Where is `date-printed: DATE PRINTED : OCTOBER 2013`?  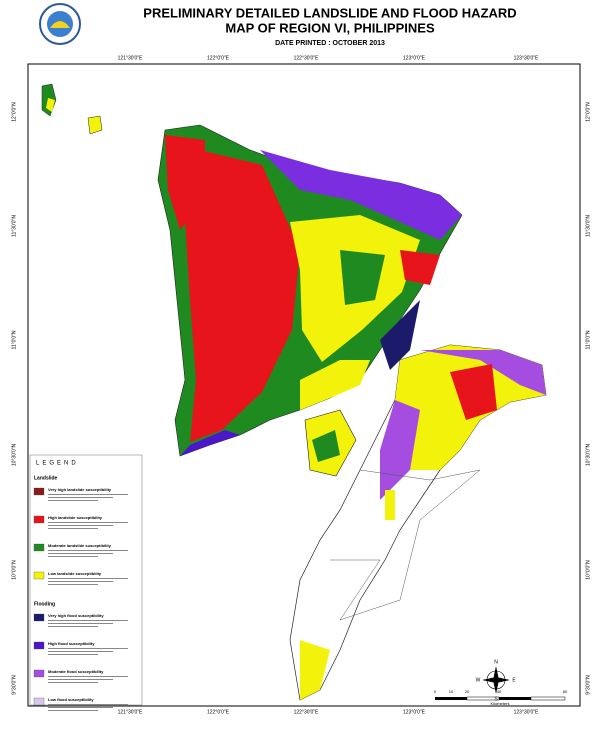
date-printed: DATE PRINTED : OCTOBER 2013 is located at coordinates (330, 43).